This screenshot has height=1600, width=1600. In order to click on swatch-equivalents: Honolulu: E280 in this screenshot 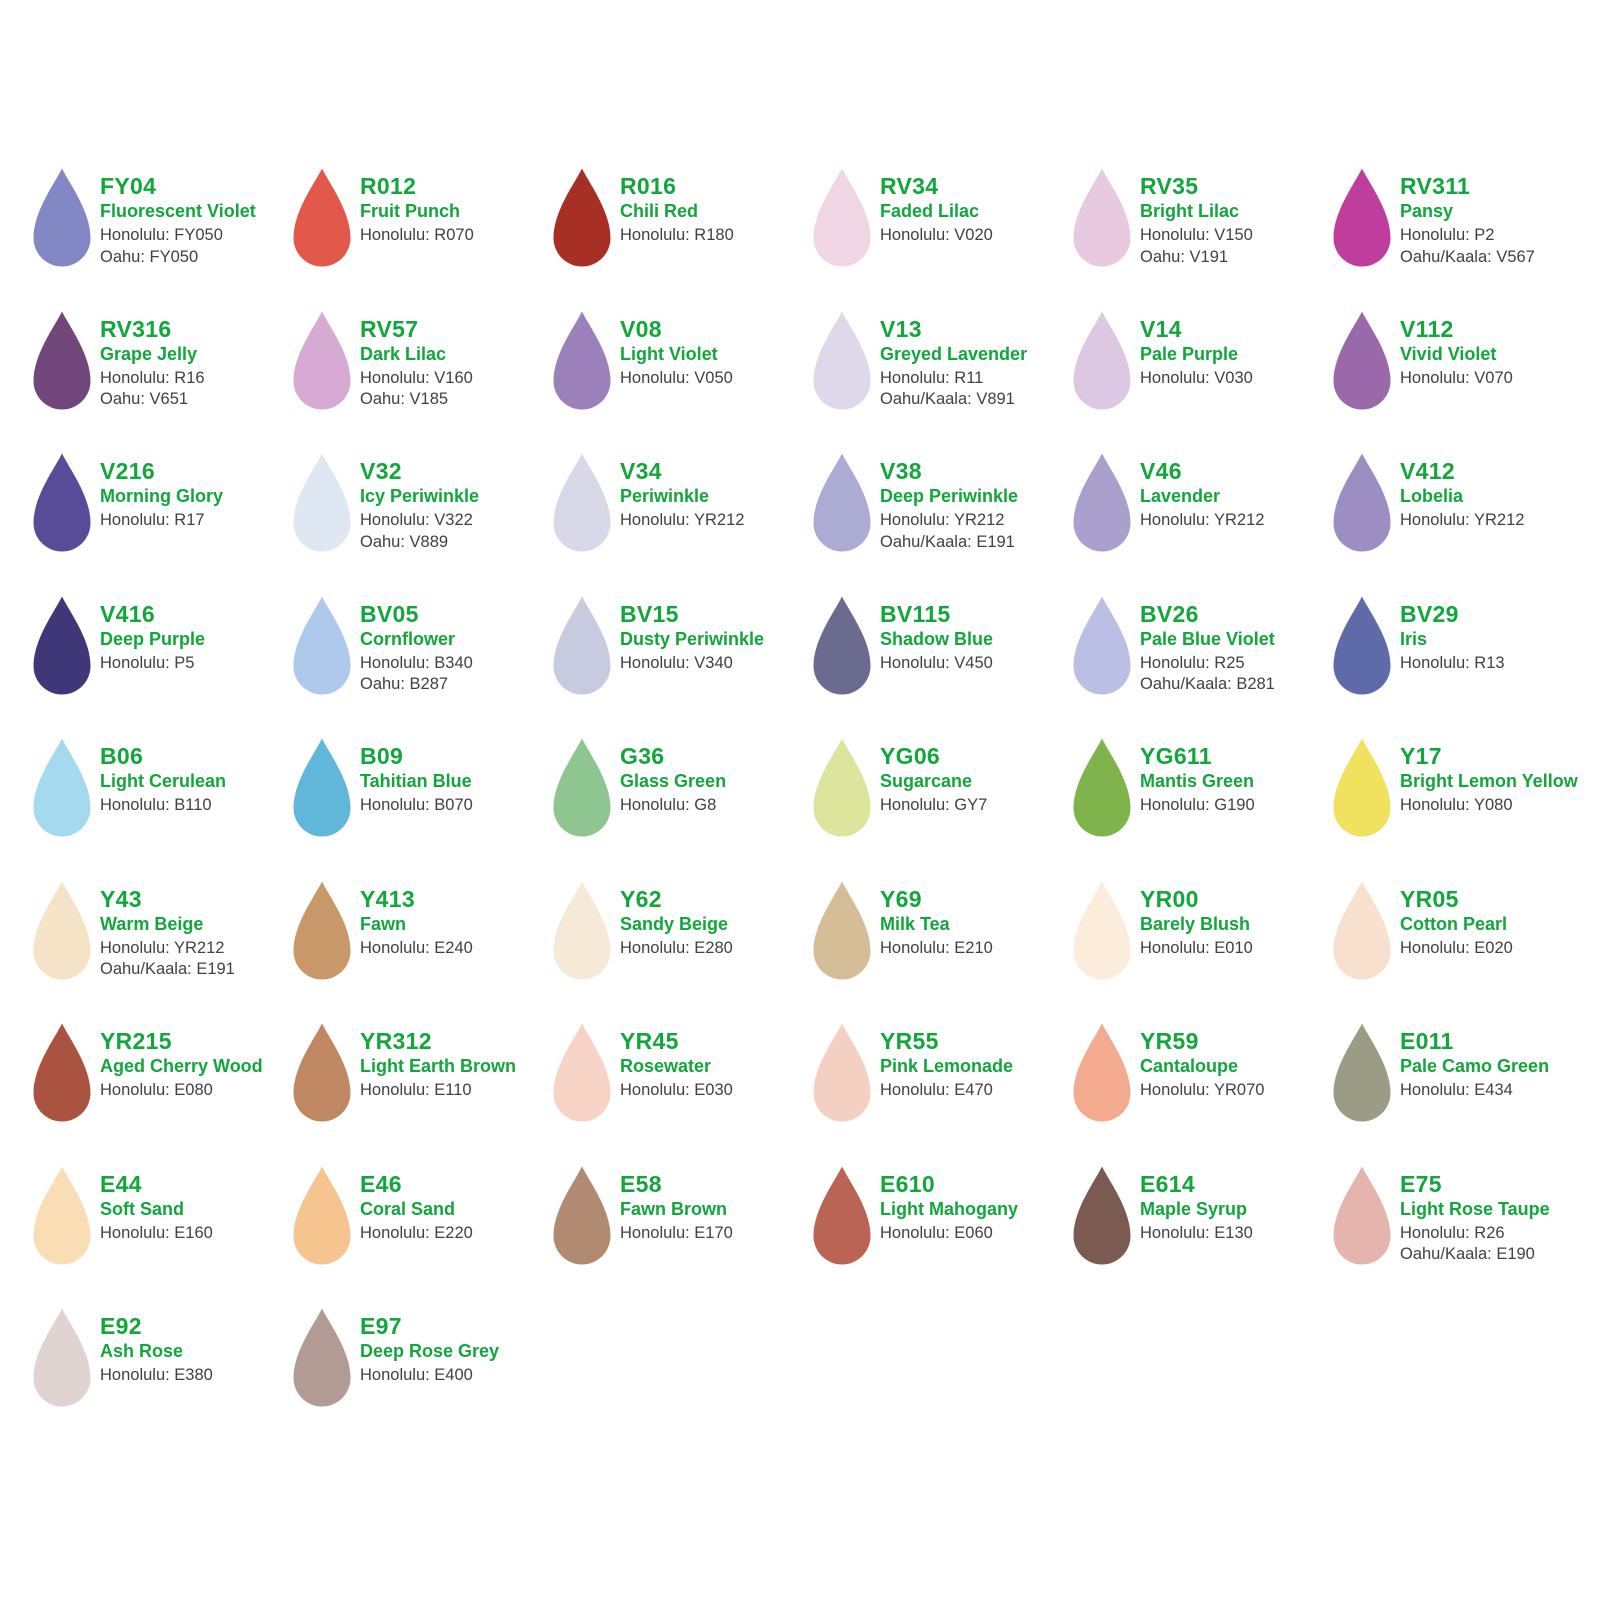, I will do `click(676, 949)`.